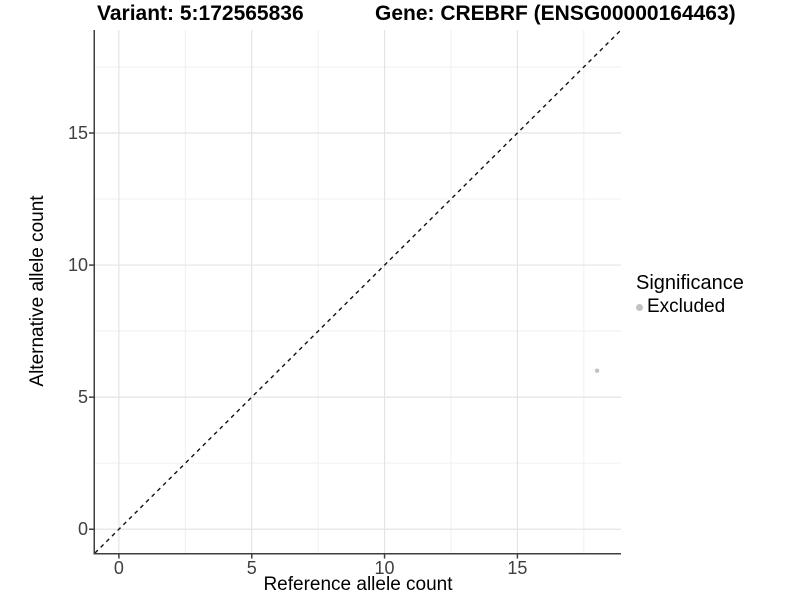 The image size is (800, 600). Describe the element at coordinates (77, 265) in the screenshot. I see `y-tick-label: 10` at that location.